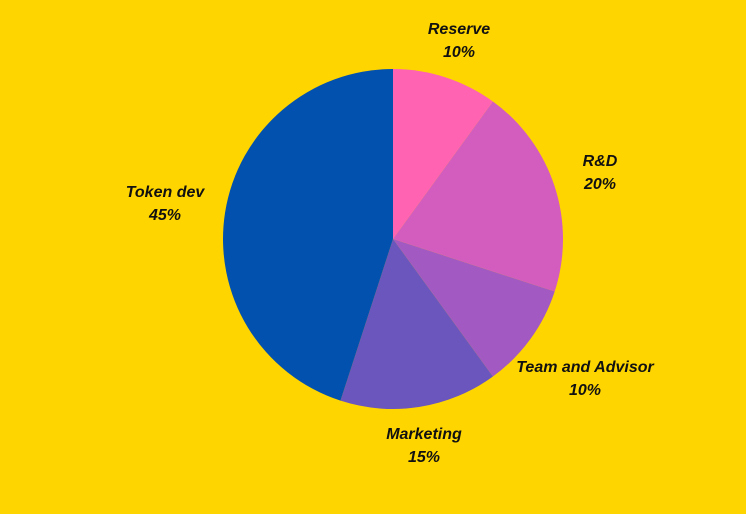 The height and width of the screenshot is (514, 746). I want to click on slice-randd, so click(478, 196).